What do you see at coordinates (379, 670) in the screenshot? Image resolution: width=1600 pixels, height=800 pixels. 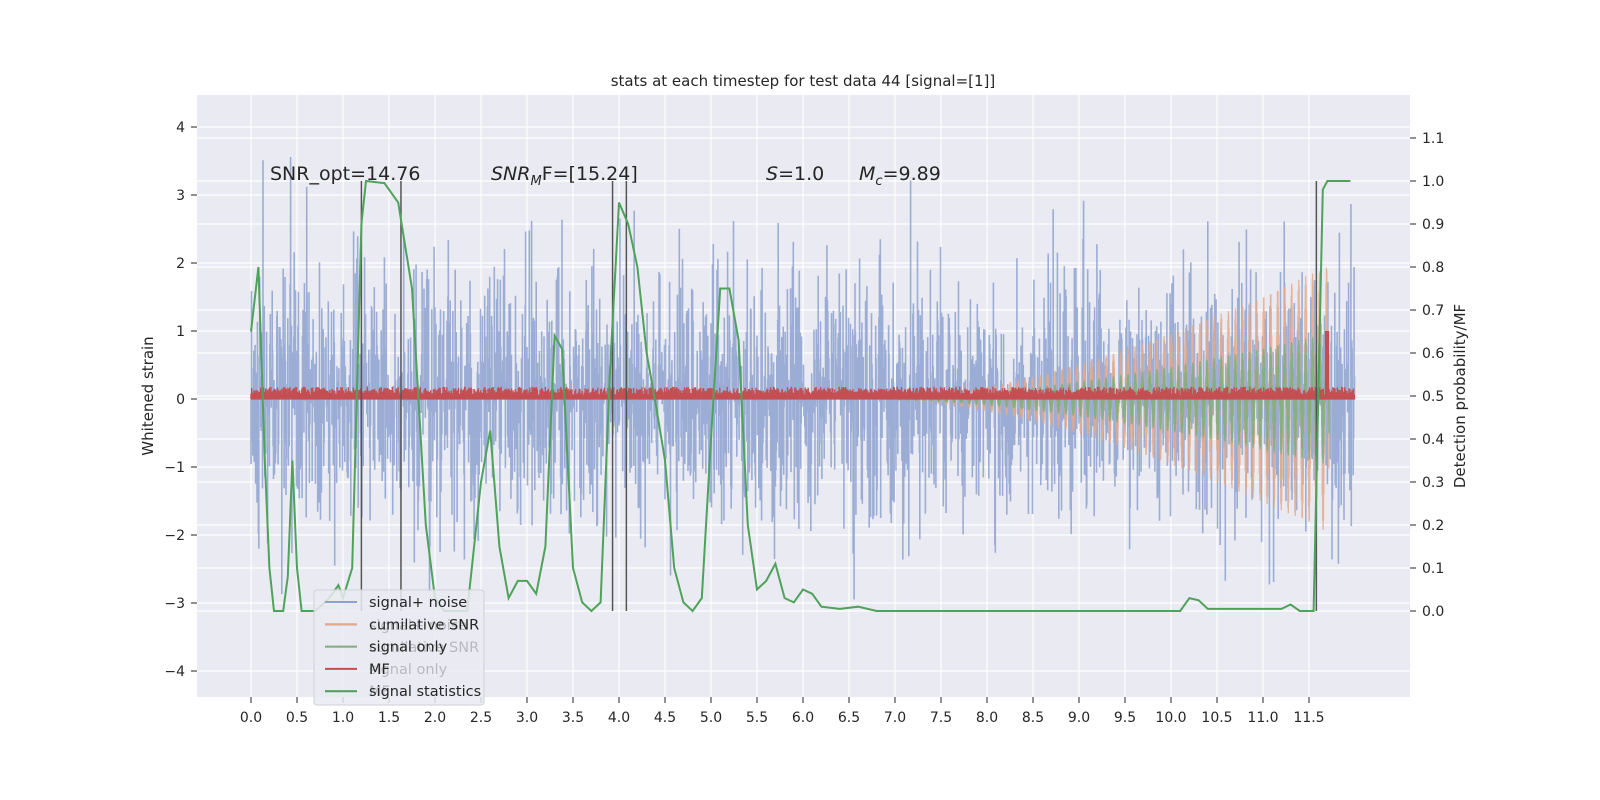 I see `legend-label: MF` at bounding box center [379, 670].